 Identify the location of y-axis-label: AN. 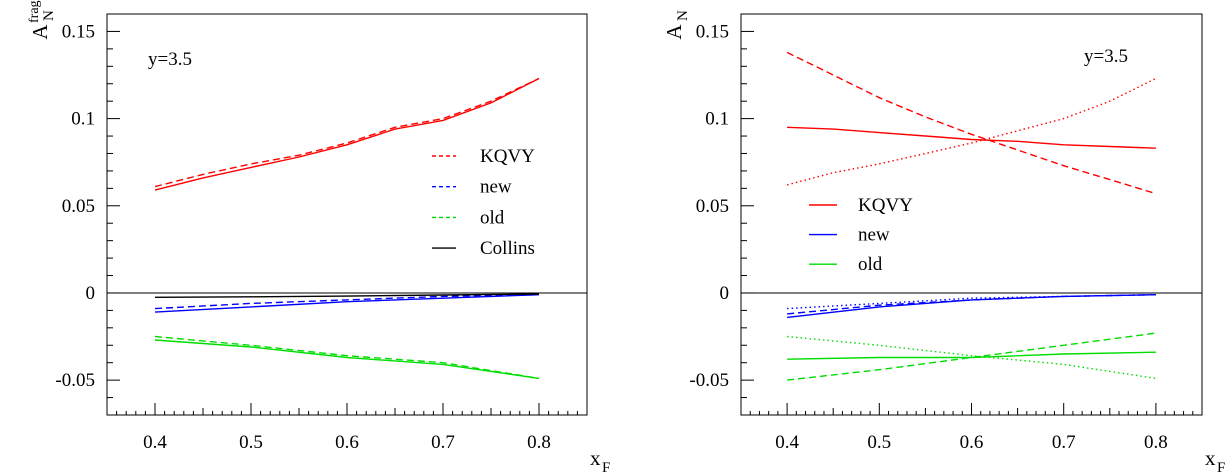
(676, 25).